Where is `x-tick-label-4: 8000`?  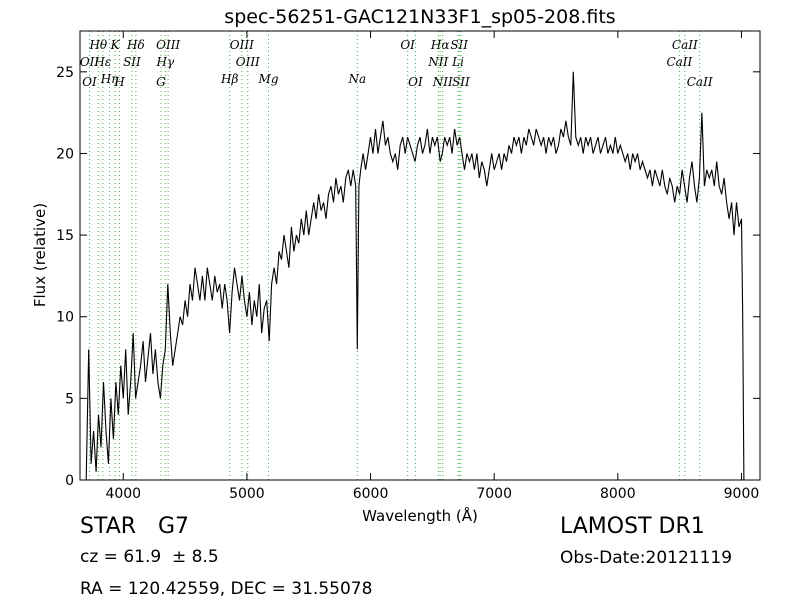
x-tick-label-4: 8000 is located at coordinates (618, 494).